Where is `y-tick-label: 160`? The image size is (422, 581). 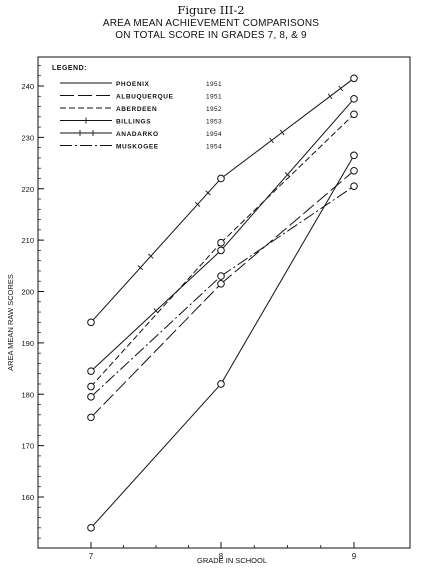
y-tick-label: 160 is located at coordinates (27, 497).